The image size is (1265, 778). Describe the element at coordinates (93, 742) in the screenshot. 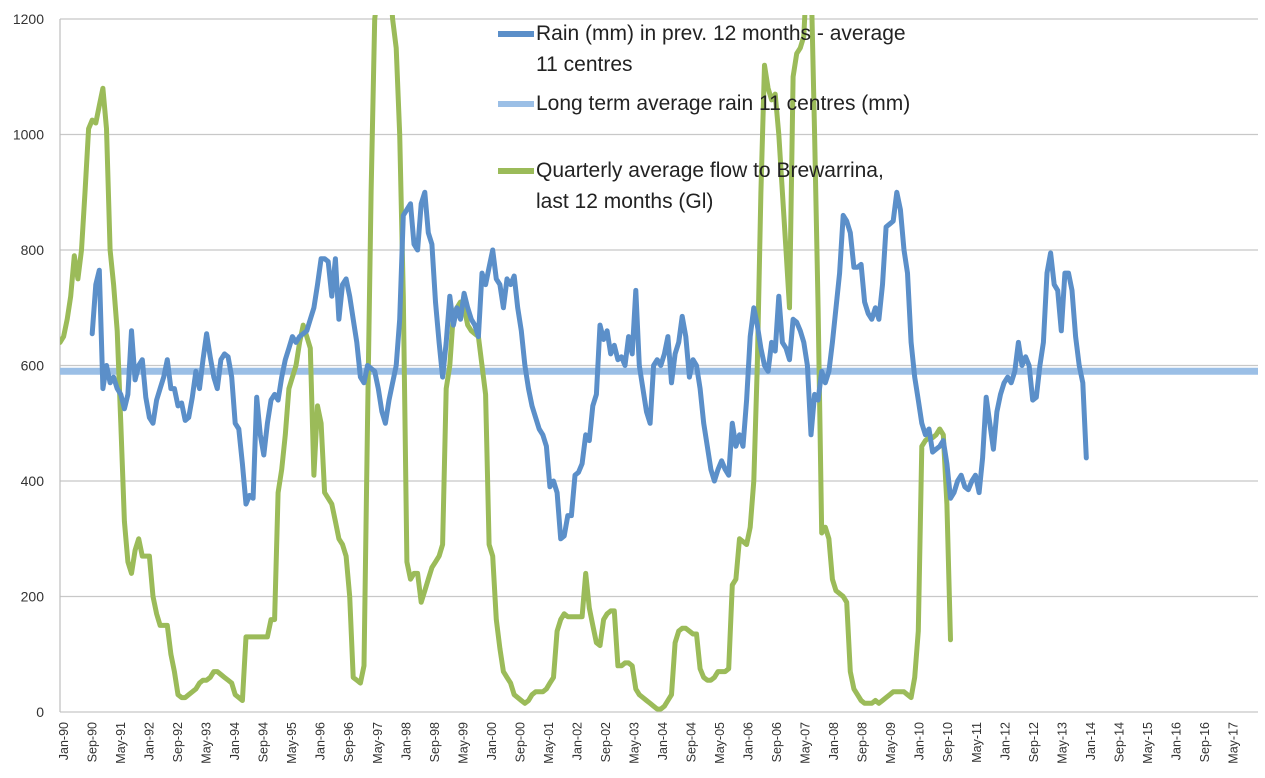

I see `x-tick-label: Sep-90` at that location.